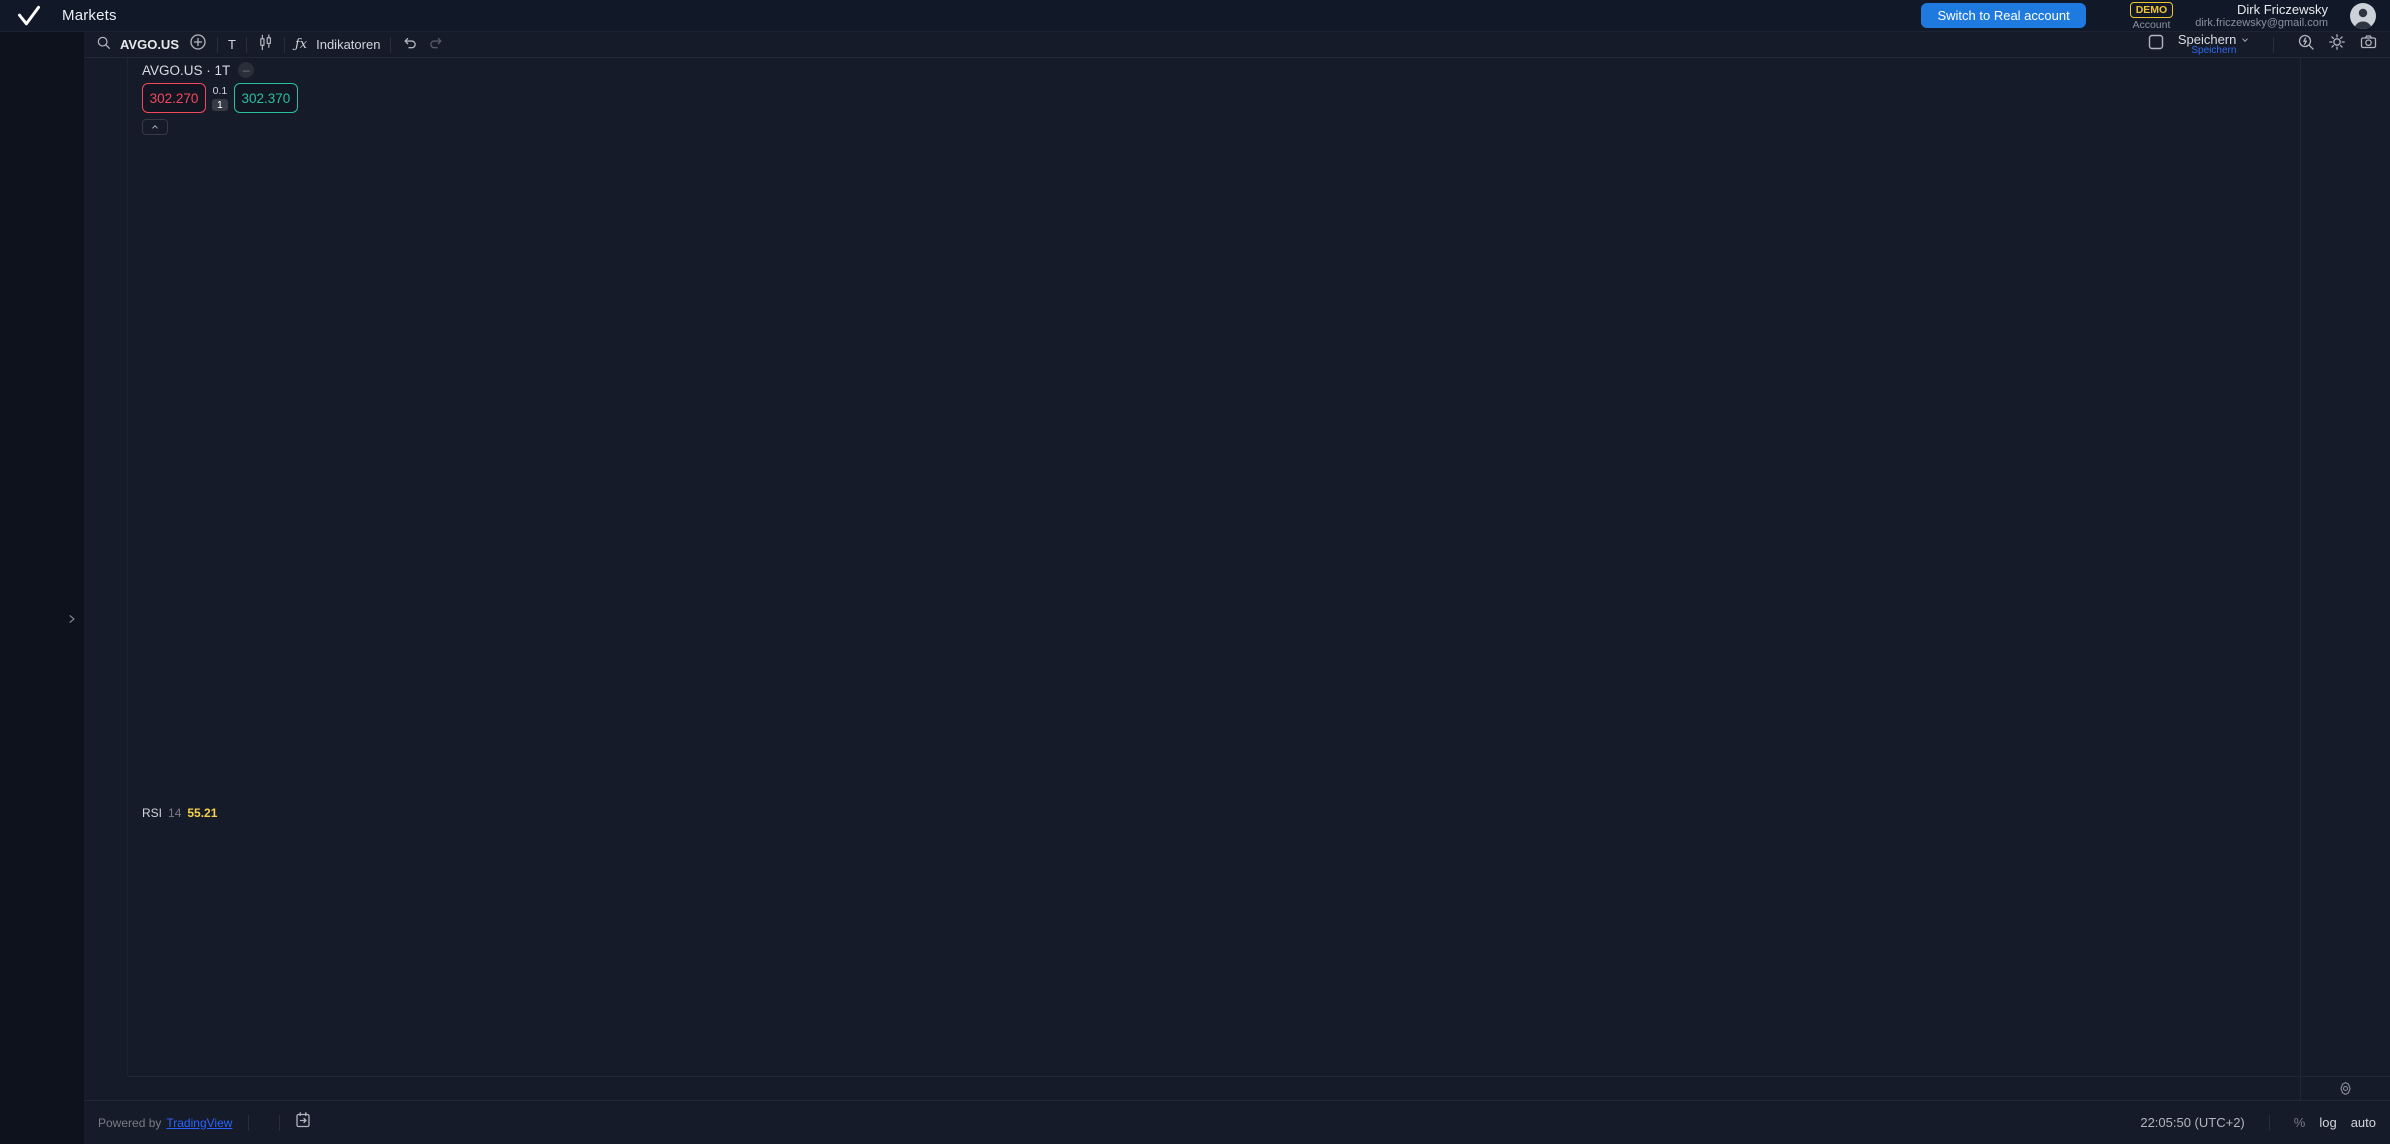  I want to click on avatar, so click(2363, 15).